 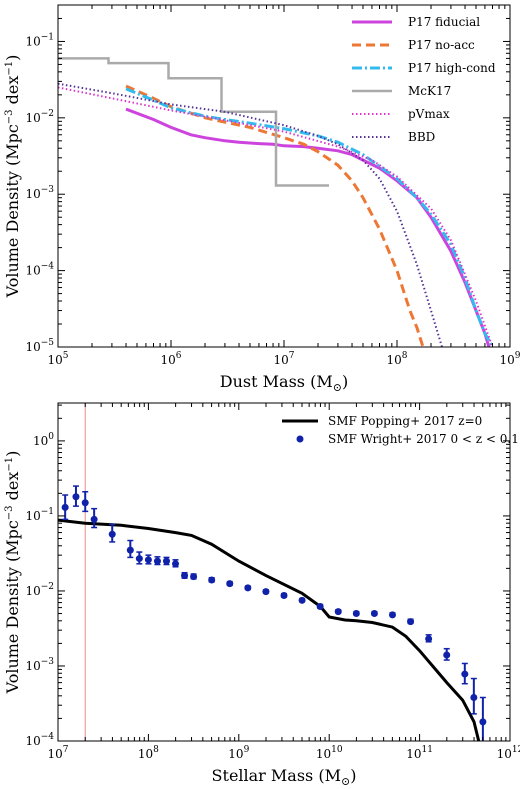 I want to click on x-tick-label: 10¹², so click(x=508, y=753).